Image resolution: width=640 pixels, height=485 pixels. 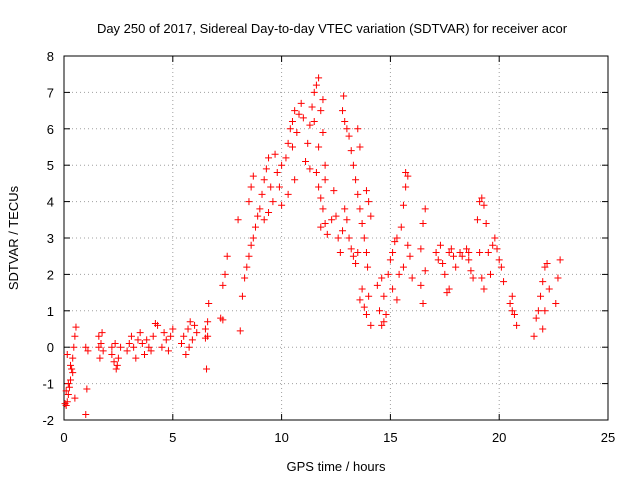 What do you see at coordinates (50, 56) in the screenshot?
I see `y-tick-label: 8` at bounding box center [50, 56].